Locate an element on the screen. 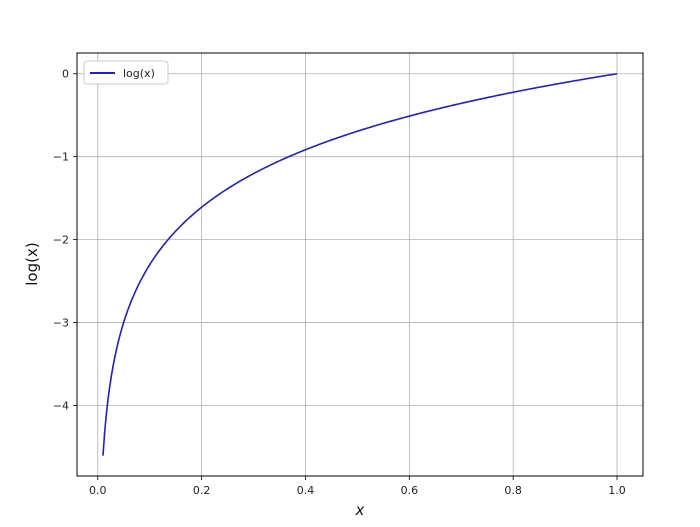 Image resolution: width=700 pixels, height=527 pixels. x-axis-label: x is located at coordinates (360, 510).